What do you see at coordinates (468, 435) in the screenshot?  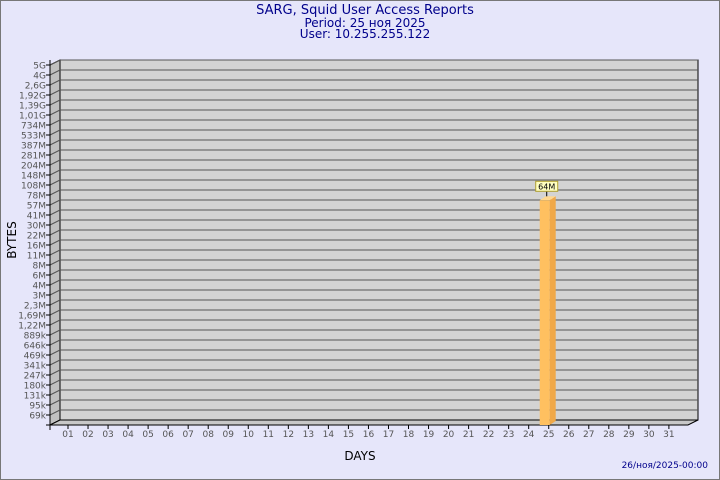 I see `x-tick-label: 21` at bounding box center [468, 435].